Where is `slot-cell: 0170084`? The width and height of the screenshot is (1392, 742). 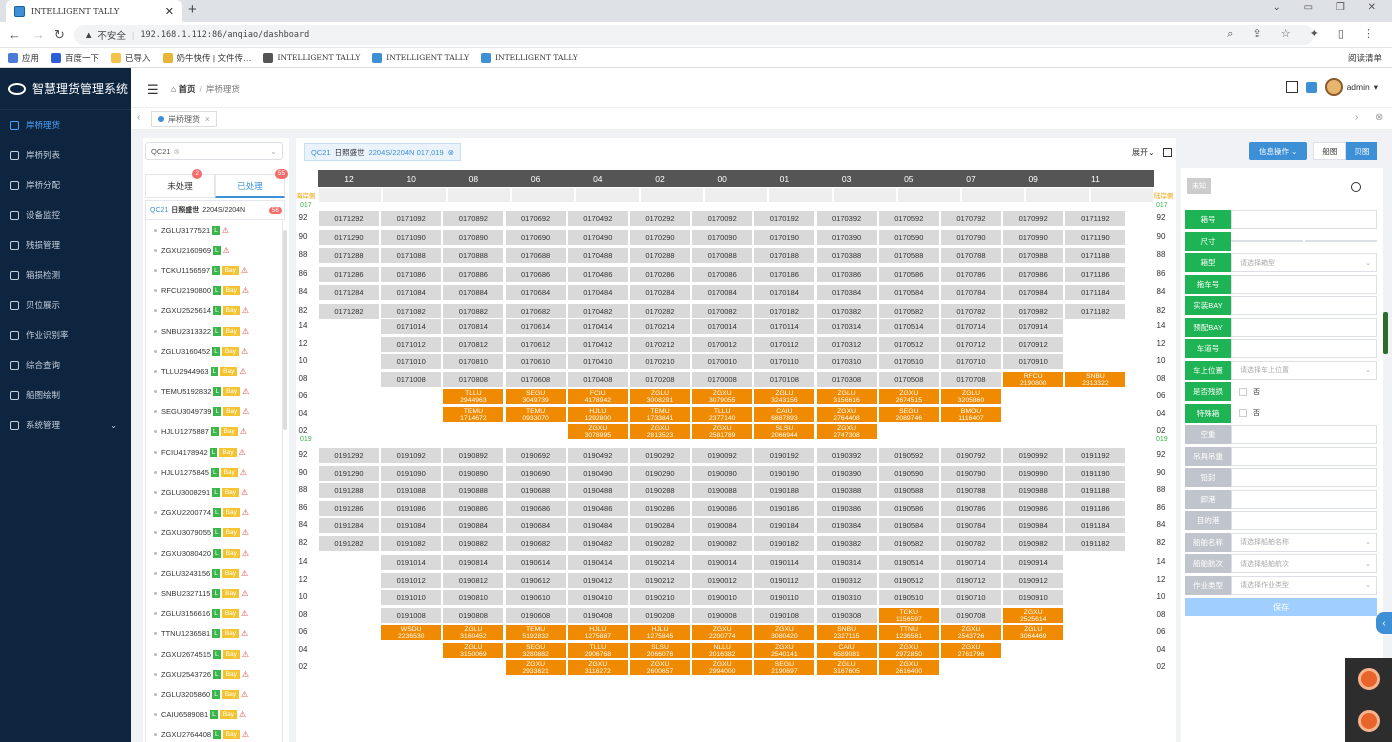
slot-cell: 0170084 is located at coordinates (722, 292).